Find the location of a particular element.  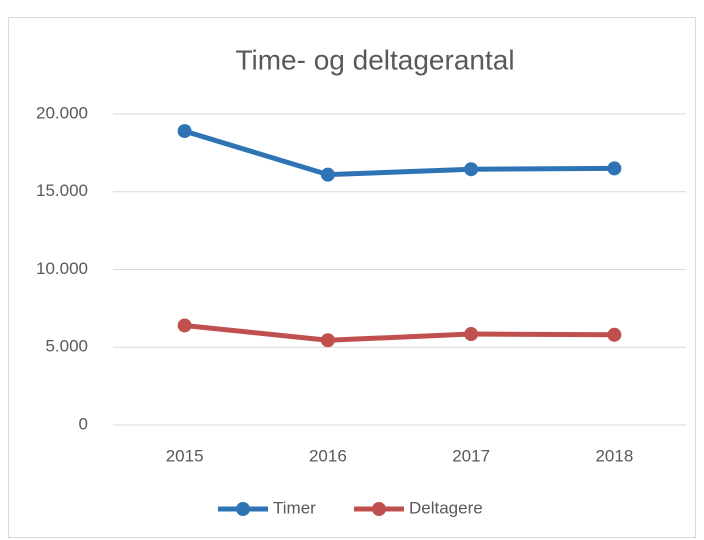

x-tick-label: 2015 is located at coordinates (185, 455).